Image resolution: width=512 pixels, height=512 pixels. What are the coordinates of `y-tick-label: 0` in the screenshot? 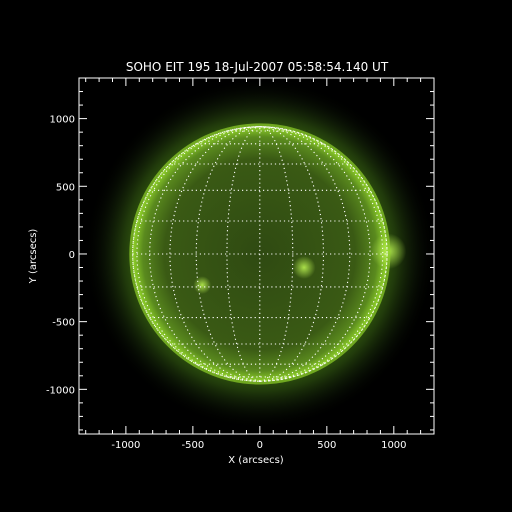 It's located at (72, 255).